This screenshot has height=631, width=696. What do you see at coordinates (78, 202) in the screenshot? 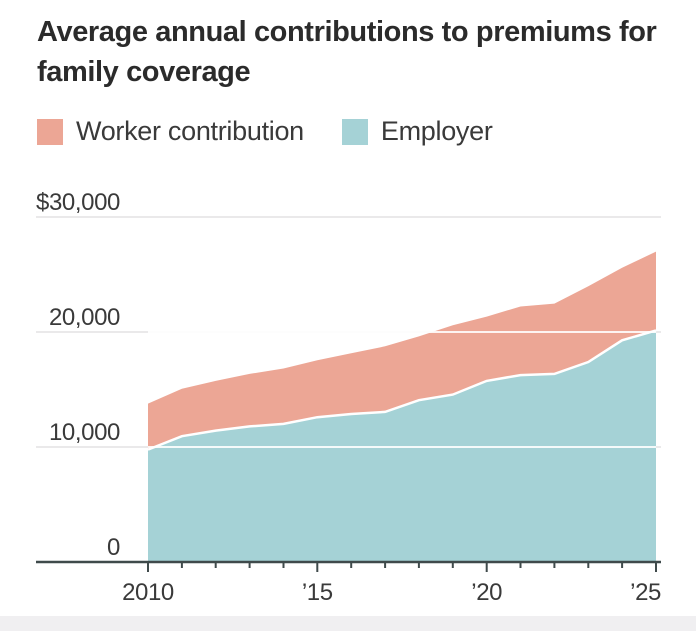
I see `y-label-30000: $30,000` at bounding box center [78, 202].